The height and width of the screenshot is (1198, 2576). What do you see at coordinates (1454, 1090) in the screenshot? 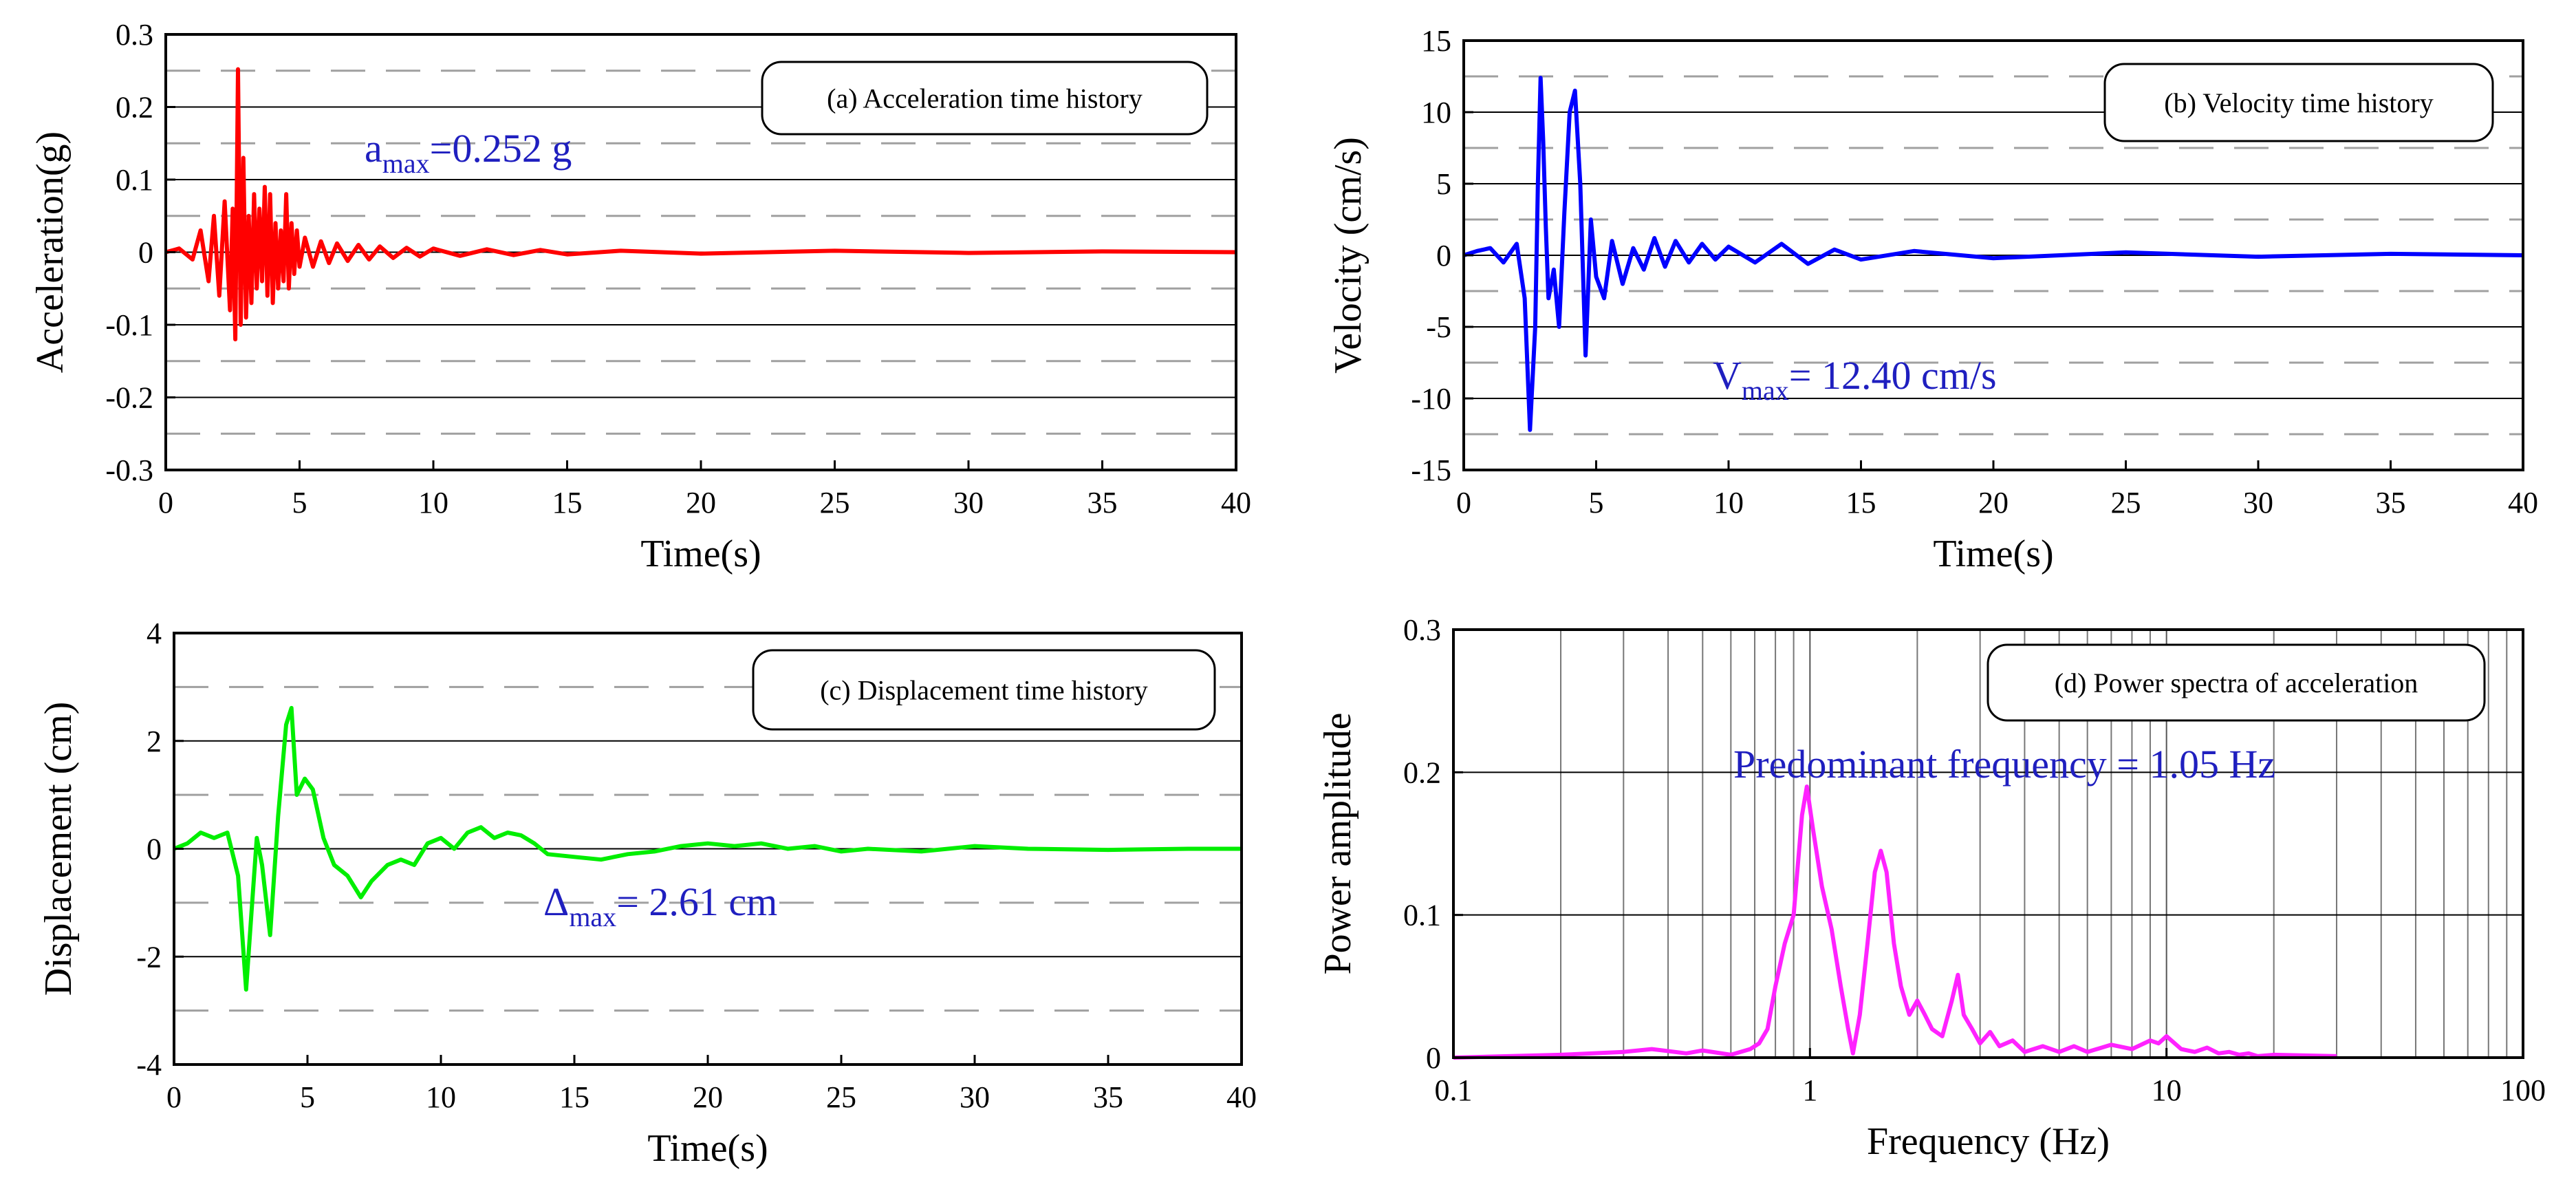
I see `x-tick-label: 0.1` at bounding box center [1454, 1090].